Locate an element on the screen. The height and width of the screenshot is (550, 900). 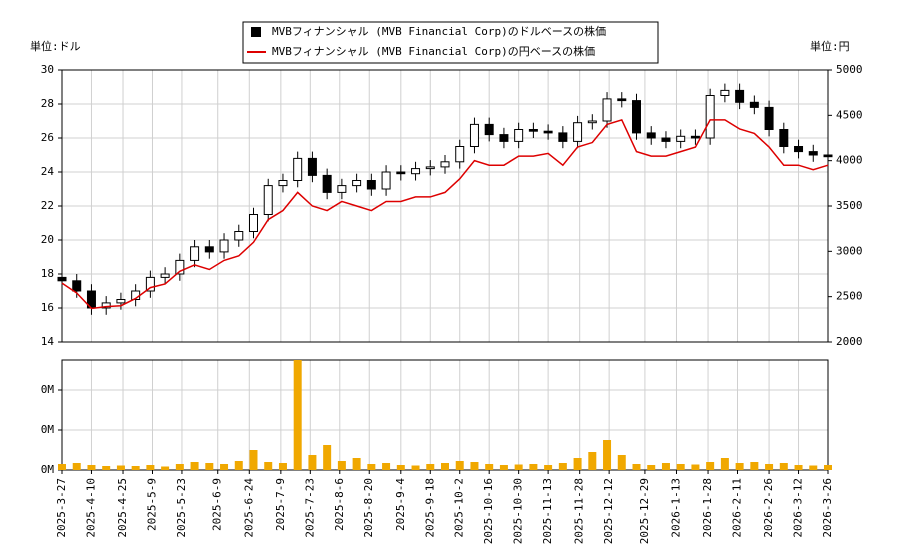
x-tick-label: 2025-7-23 is located at coordinates (309, 508).